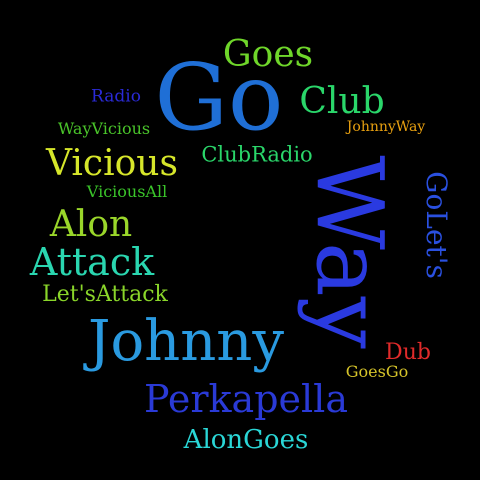 This screenshot has height=480, width=480. Describe the element at coordinates (127, 191) in the screenshot. I see `word-viciousall: ViciousAll` at that location.